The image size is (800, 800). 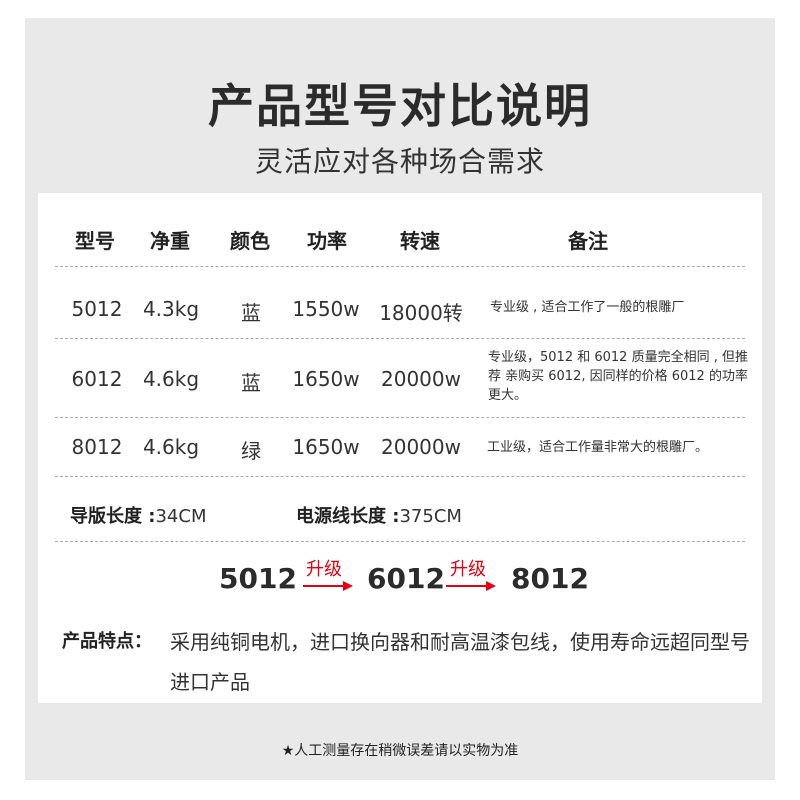 What do you see at coordinates (348, 516) in the screenshot?
I see `cable-length-label: 电源线长度 :` at bounding box center [348, 516].